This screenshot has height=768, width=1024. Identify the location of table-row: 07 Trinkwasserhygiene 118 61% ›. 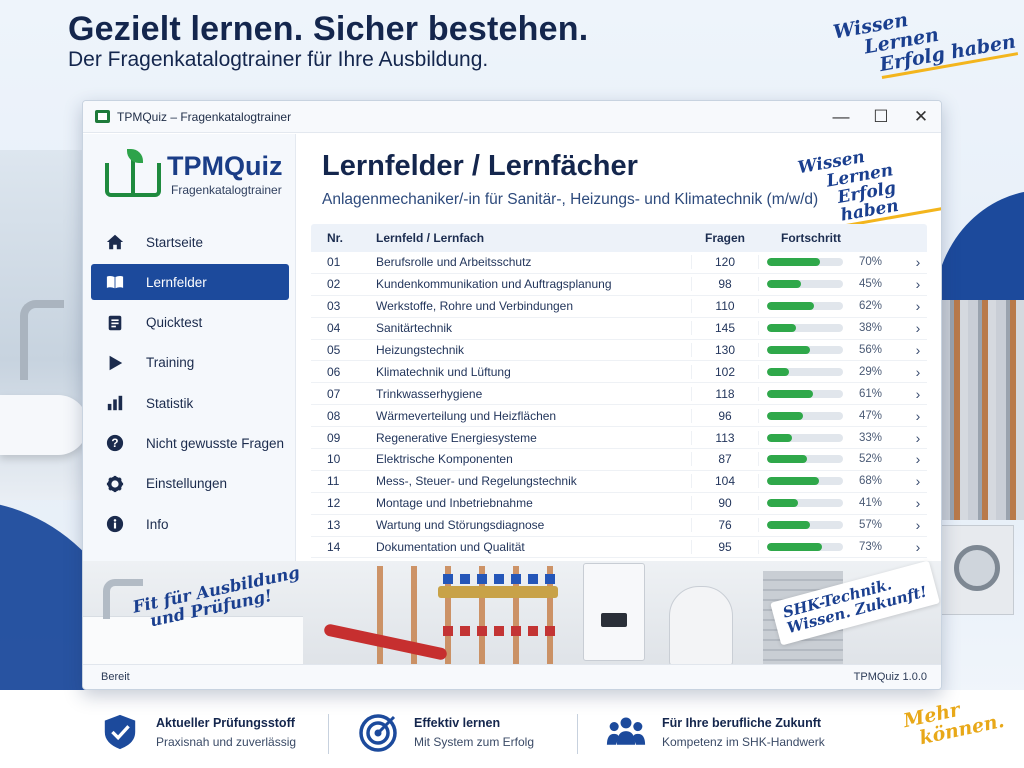
(619, 394).